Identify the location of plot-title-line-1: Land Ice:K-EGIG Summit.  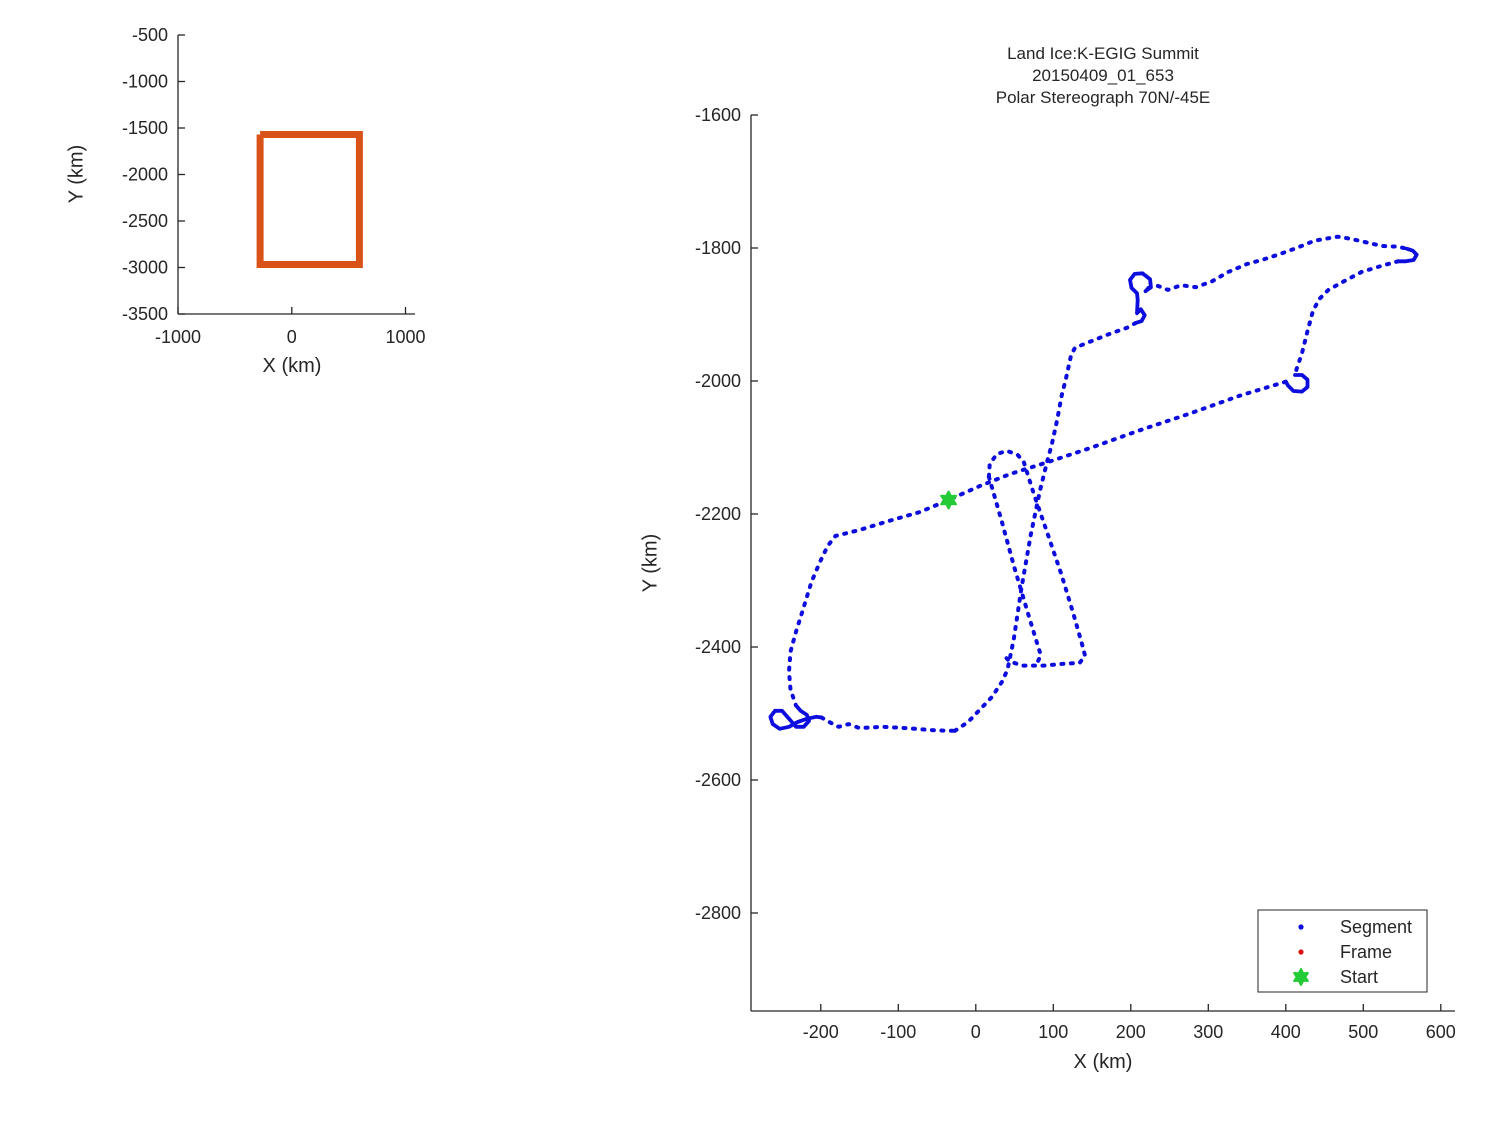
(1103, 53).